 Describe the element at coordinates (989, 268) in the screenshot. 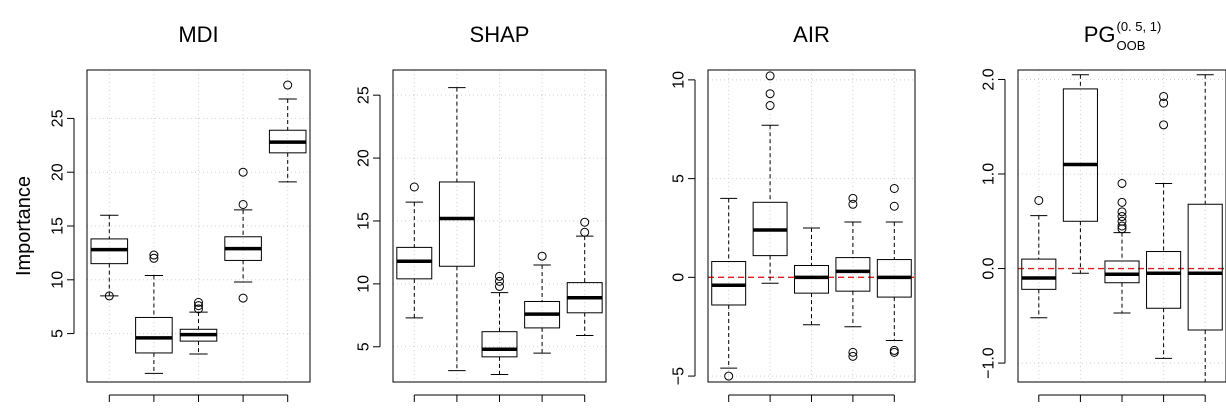

I see `y-tick-label: 0.0` at that location.